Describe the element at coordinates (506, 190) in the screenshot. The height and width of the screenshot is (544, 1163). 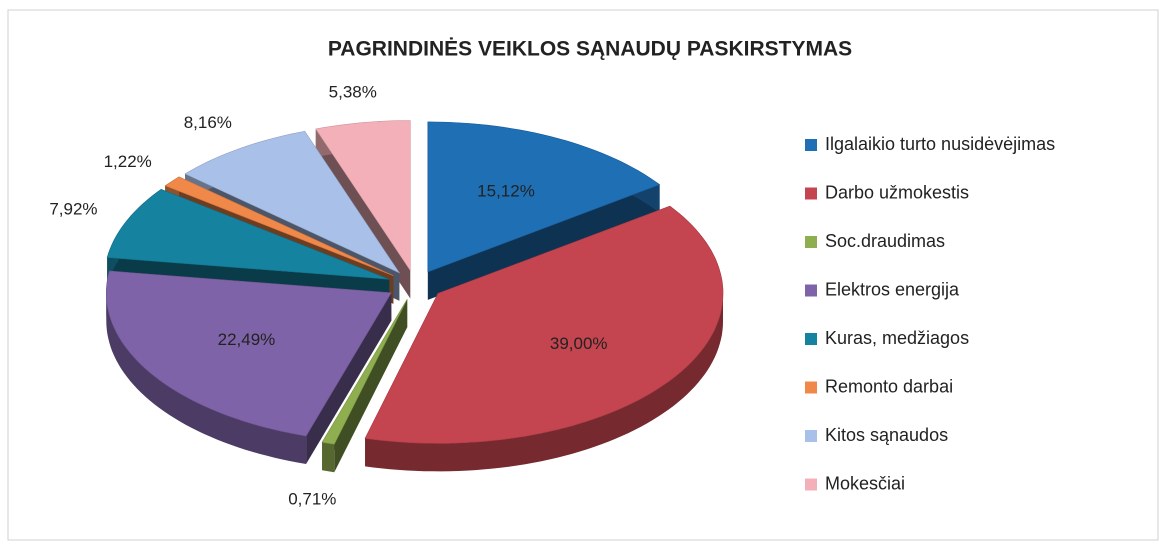
I see `data-label: 15,12%` at that location.